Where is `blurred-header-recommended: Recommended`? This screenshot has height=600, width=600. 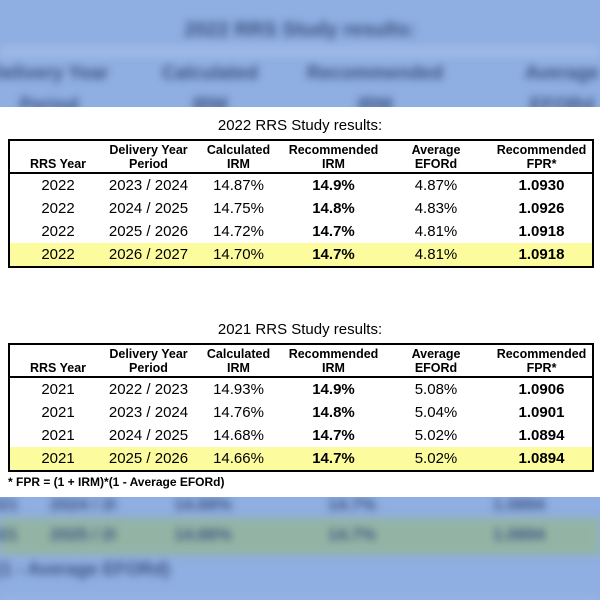 blurred-header-recommended: Recommended is located at coordinates (375, 73).